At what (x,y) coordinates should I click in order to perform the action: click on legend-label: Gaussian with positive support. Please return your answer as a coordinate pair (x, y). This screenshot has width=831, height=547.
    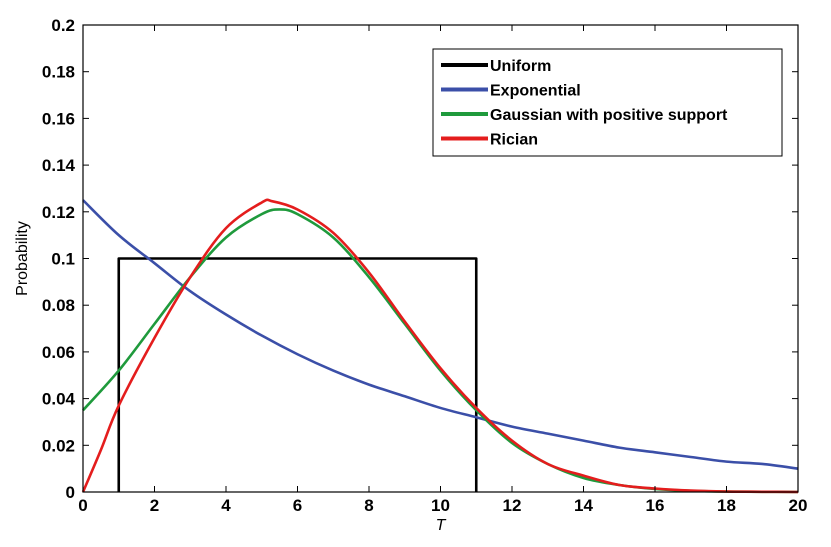
    Looking at the image, I should click on (609, 115).